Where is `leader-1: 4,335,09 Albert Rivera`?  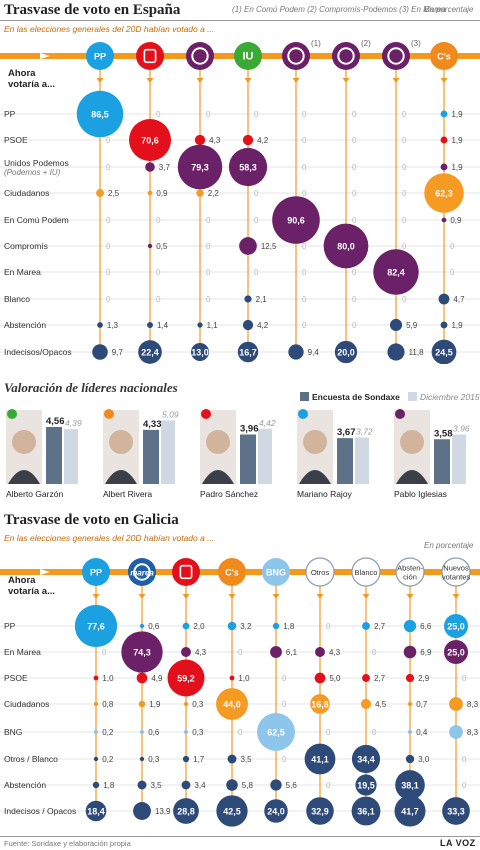
leader-1: 4,335,09 Albert Rivera is located at coordinates (141, 454).